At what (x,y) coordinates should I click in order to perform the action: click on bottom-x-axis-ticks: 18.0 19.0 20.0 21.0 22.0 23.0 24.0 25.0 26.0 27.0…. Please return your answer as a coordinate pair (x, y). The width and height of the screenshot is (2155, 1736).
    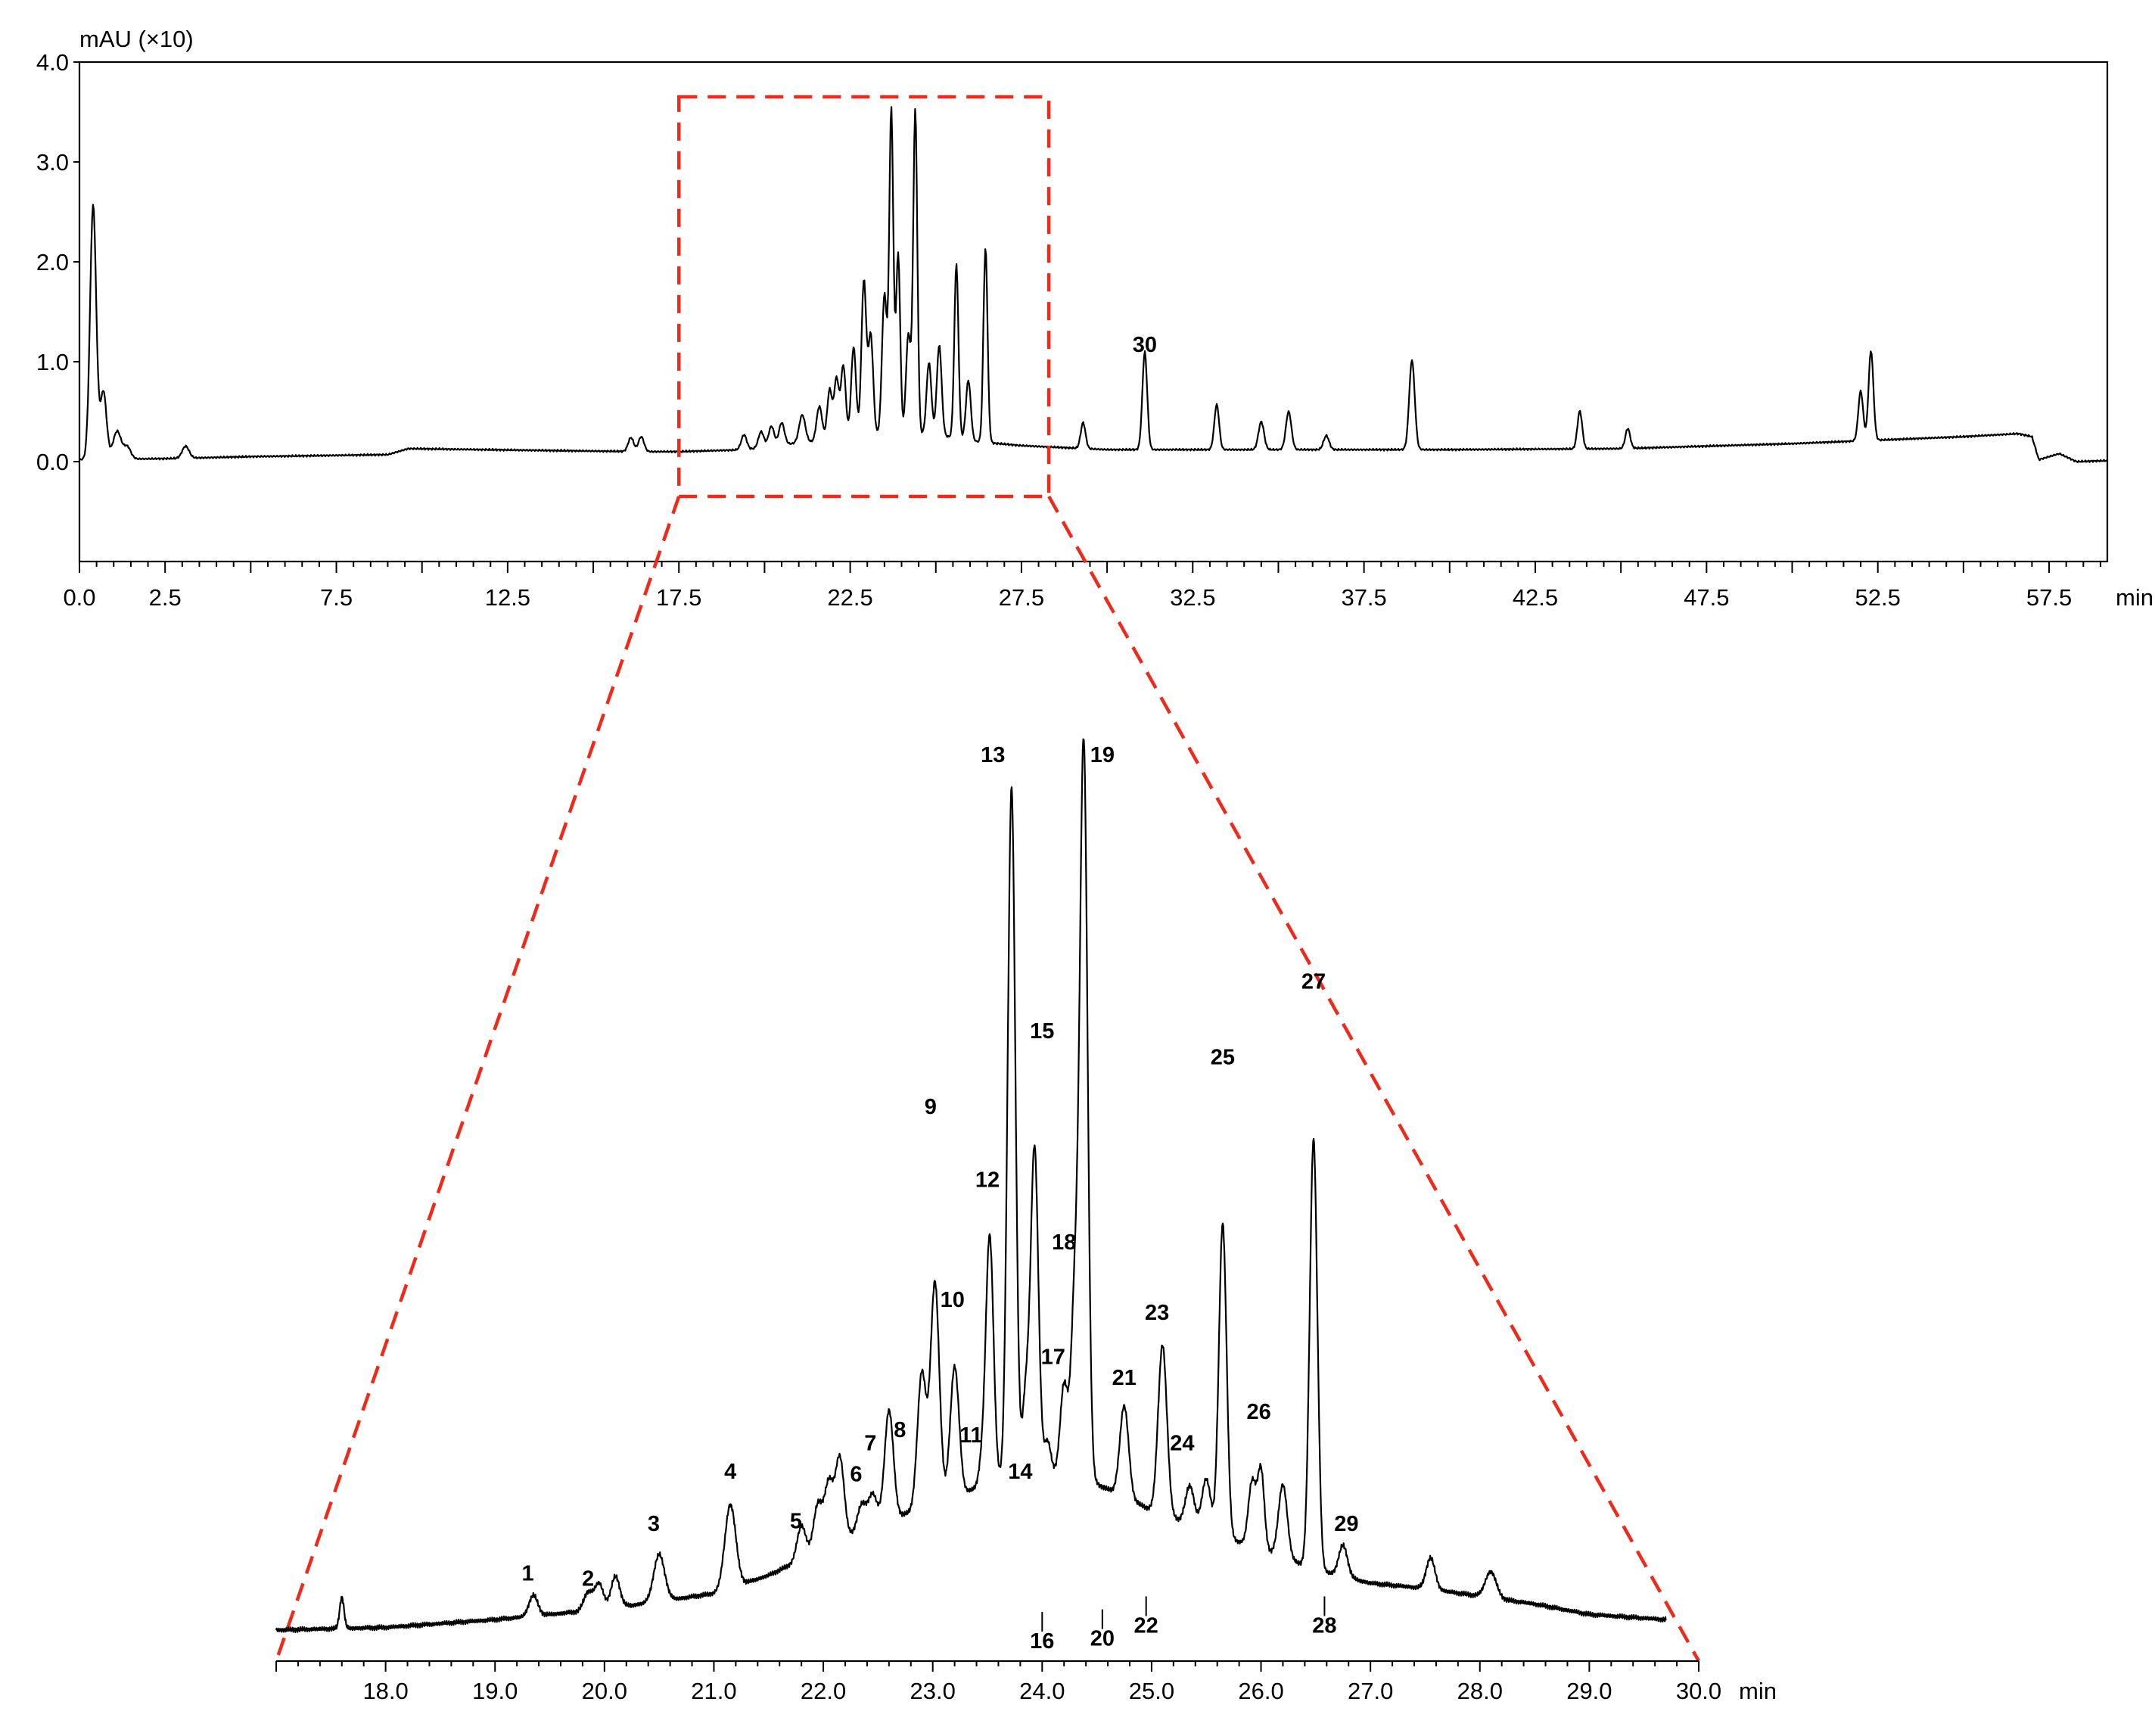
    Looking at the image, I should click on (998, 1683).